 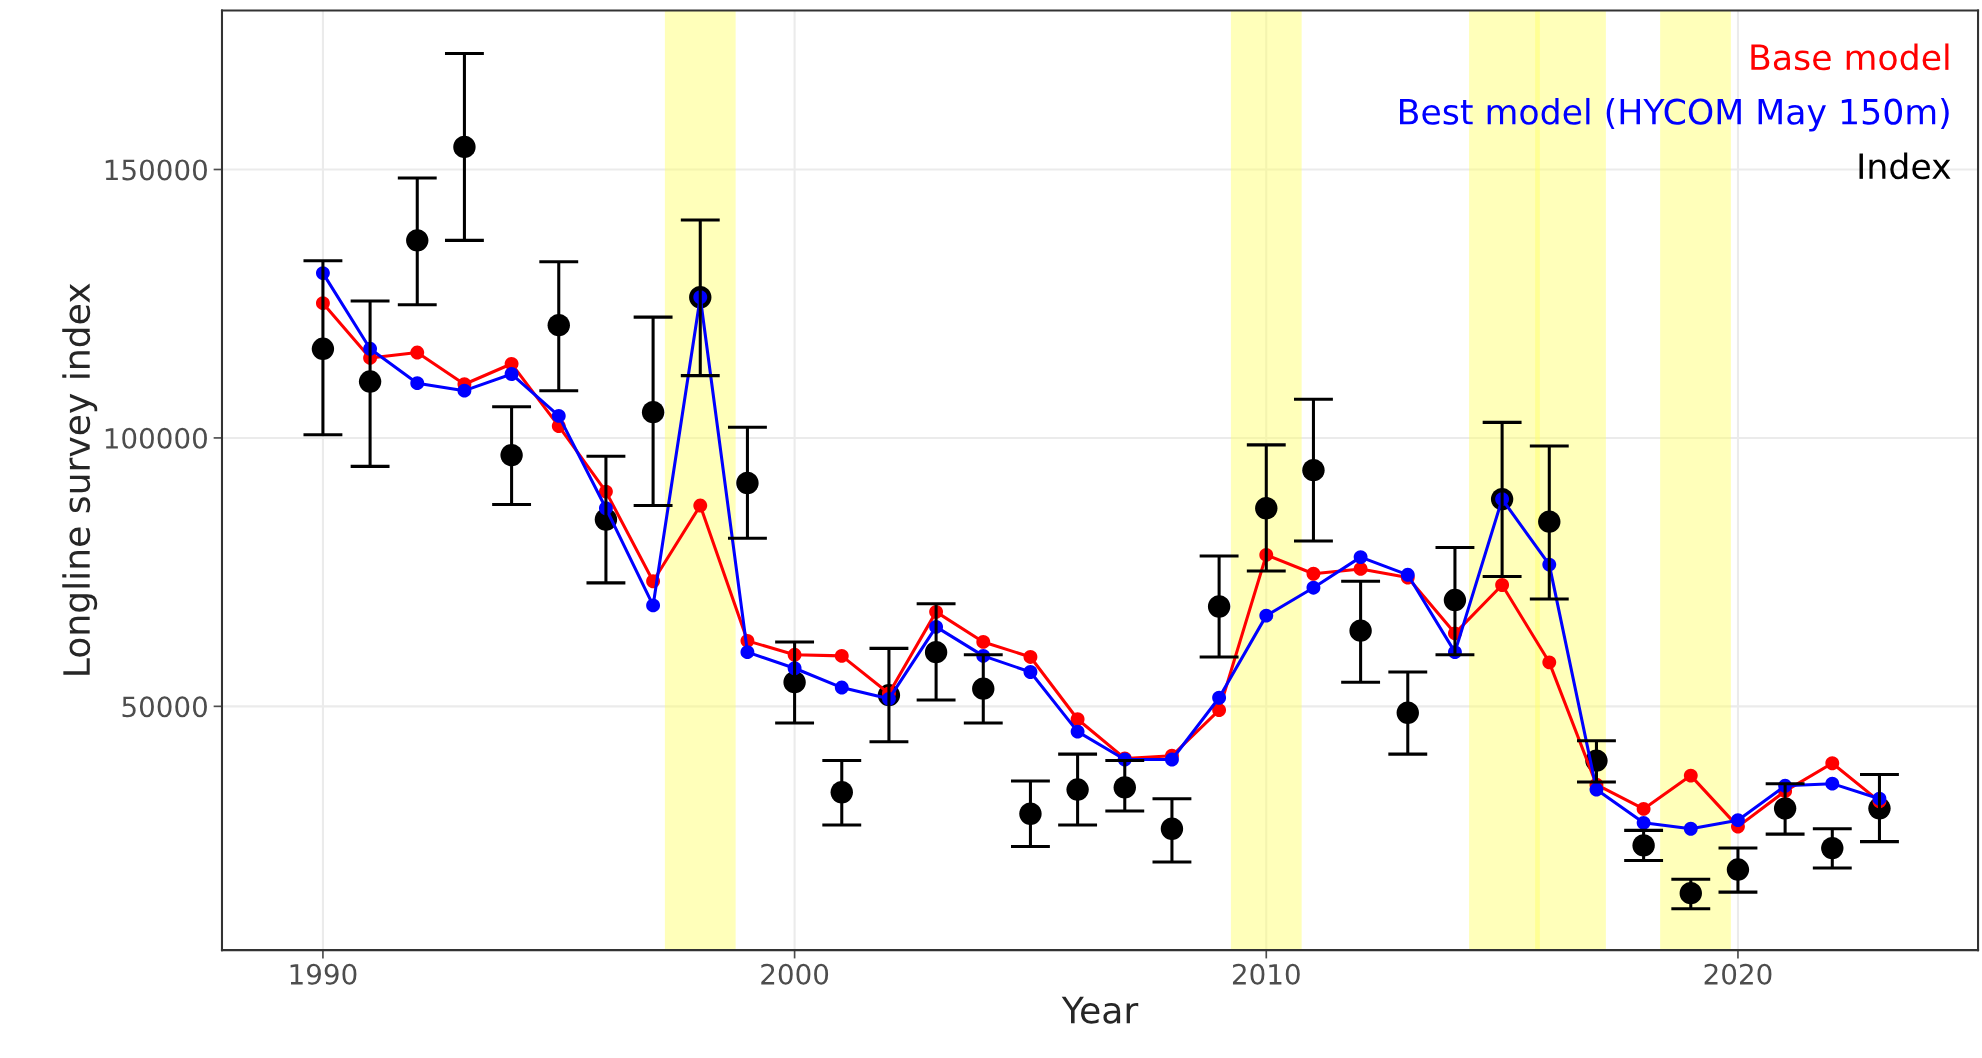 What do you see at coordinates (1850, 57) in the screenshot?
I see `text: Base model` at bounding box center [1850, 57].